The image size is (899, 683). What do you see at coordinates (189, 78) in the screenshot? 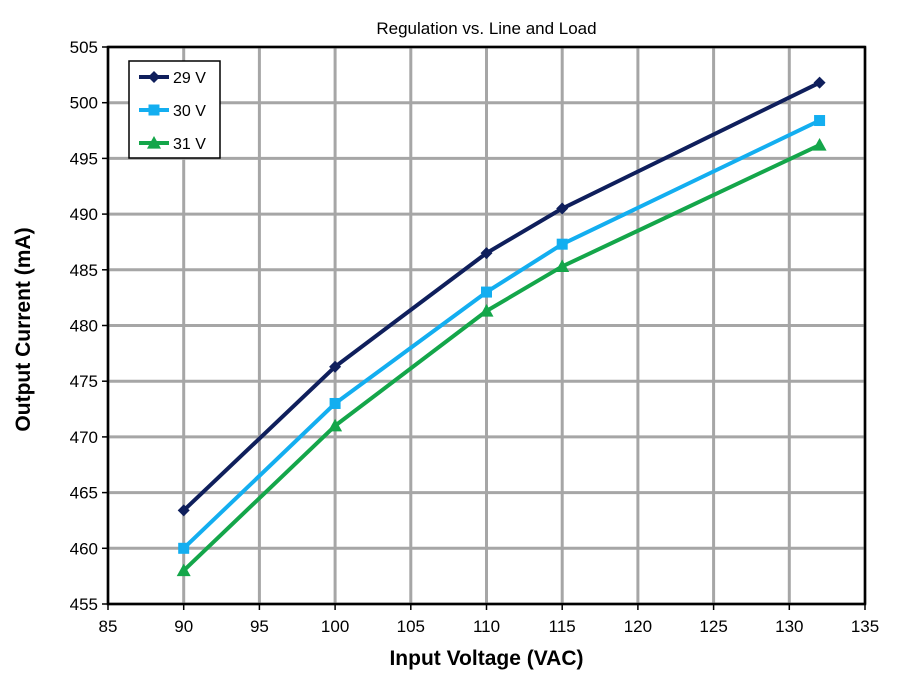
I see `legend-label-29v: 29 V` at bounding box center [189, 78].